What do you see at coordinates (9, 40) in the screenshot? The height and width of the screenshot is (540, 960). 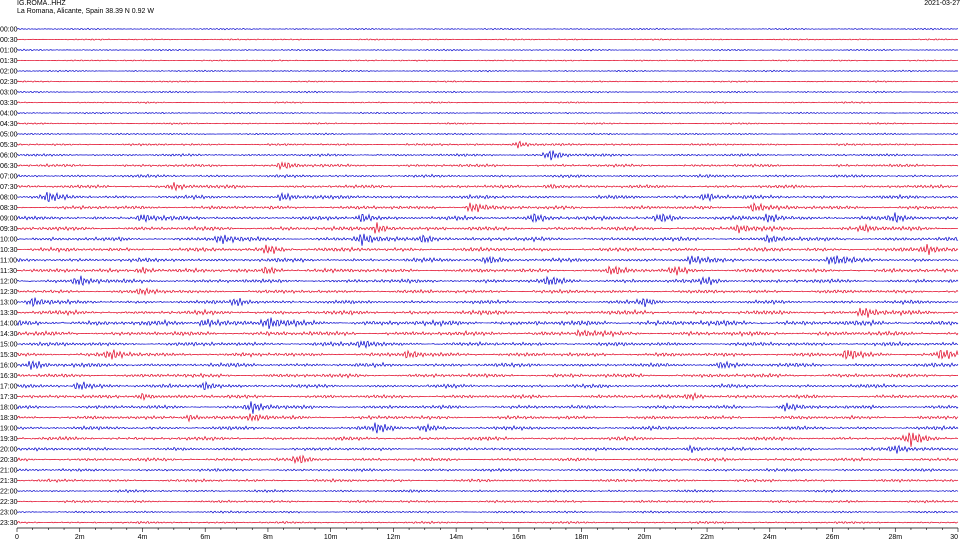 I see `row-label: 00:30` at bounding box center [9, 40].